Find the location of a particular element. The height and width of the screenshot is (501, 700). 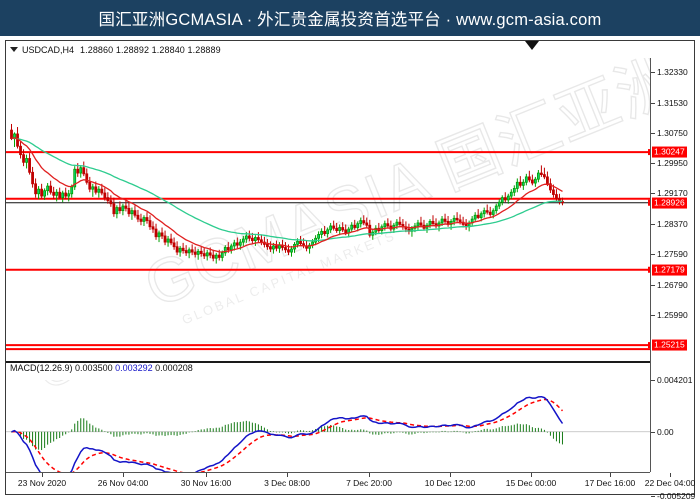

price-axis-label: 1.30750 is located at coordinates (672, 132).